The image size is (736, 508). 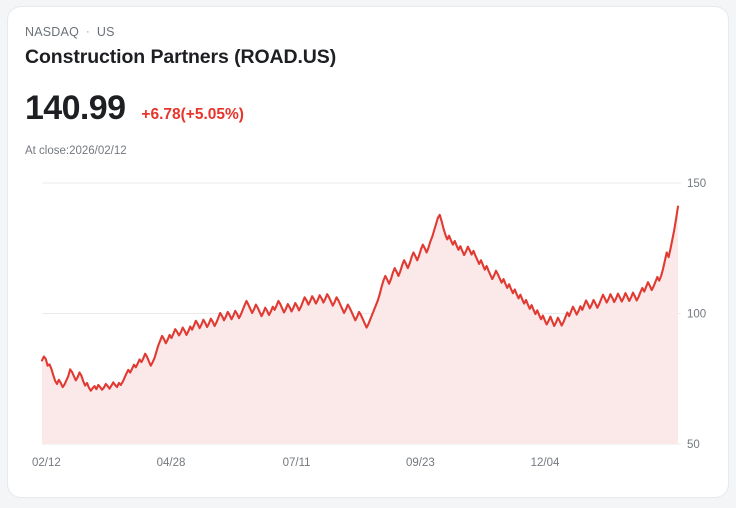 What do you see at coordinates (181, 57) in the screenshot?
I see `page-title: Construction Partners (ROAD.US)` at bounding box center [181, 57].